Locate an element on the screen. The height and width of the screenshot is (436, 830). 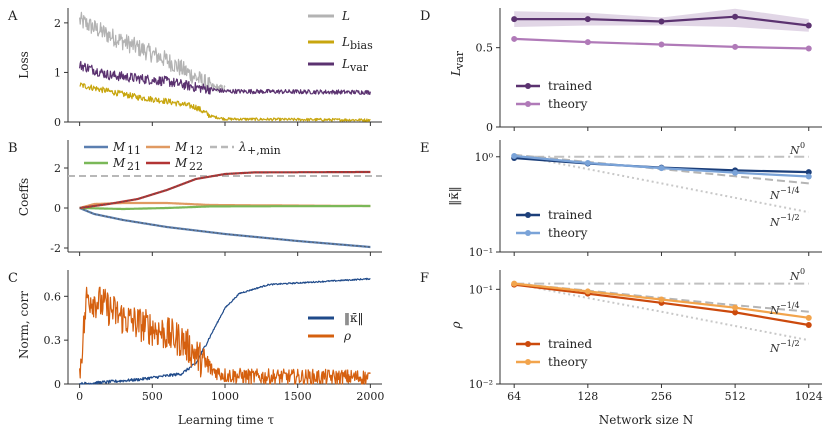
panel-a: A Loss 0 1 2 L L bias L var is located at coordinates (194, 68).